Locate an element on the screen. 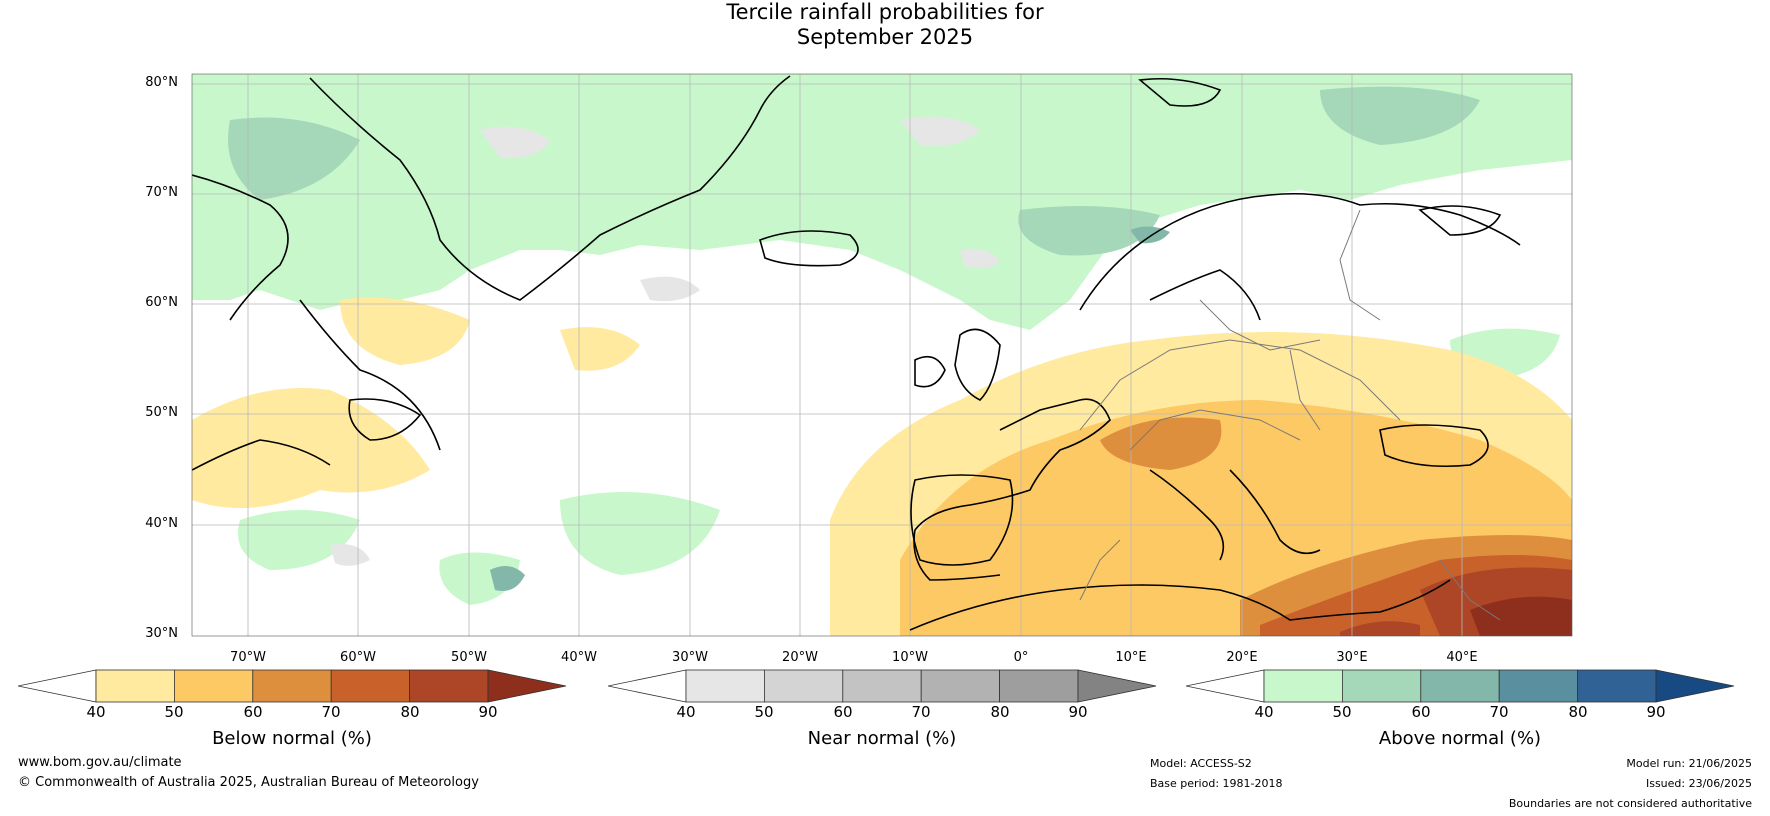 The height and width of the screenshot is (816, 1770). black-sea-coast is located at coordinates (1434, 446).